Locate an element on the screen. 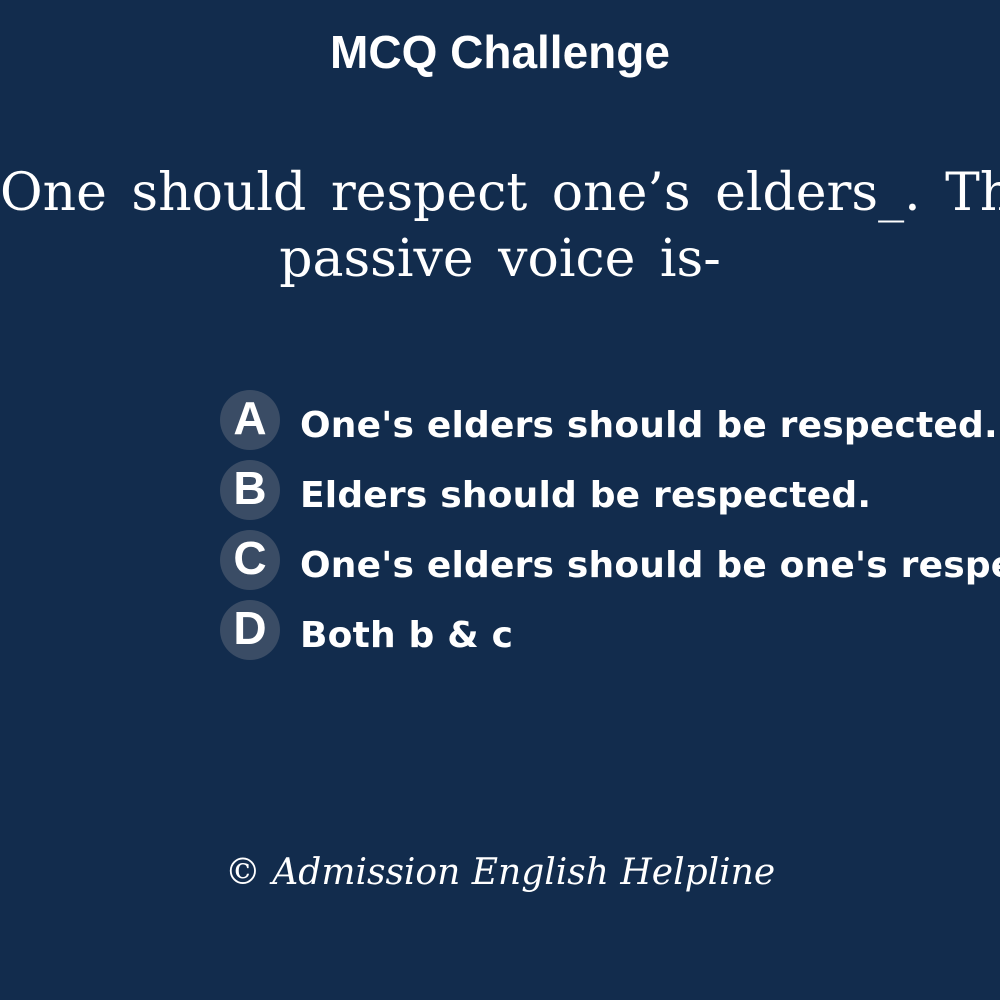 Image resolution: width=1000 pixels, height=1000 pixels. option-letter-badge: C is located at coordinates (250, 560).